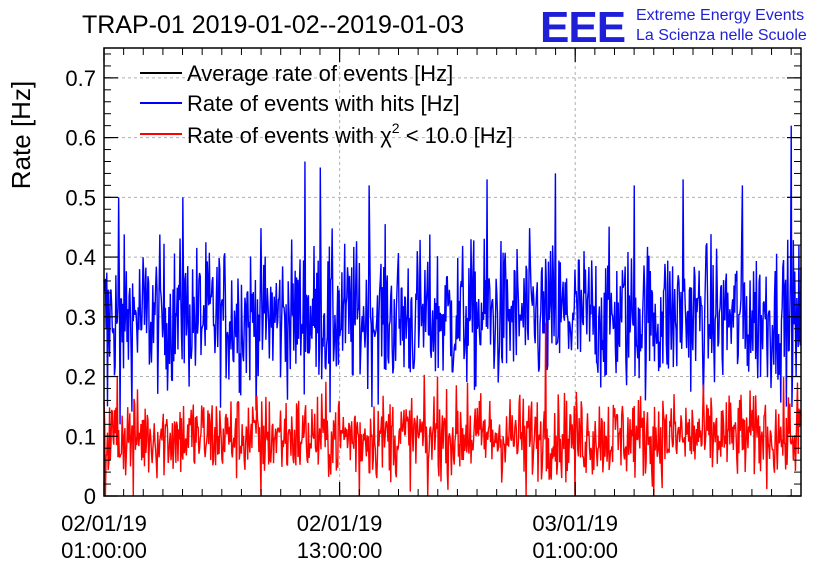 This screenshot has width=836, height=572. What do you see at coordinates (80, 257) in the screenshot?
I see `y-tick-label: 0.4` at bounding box center [80, 257].